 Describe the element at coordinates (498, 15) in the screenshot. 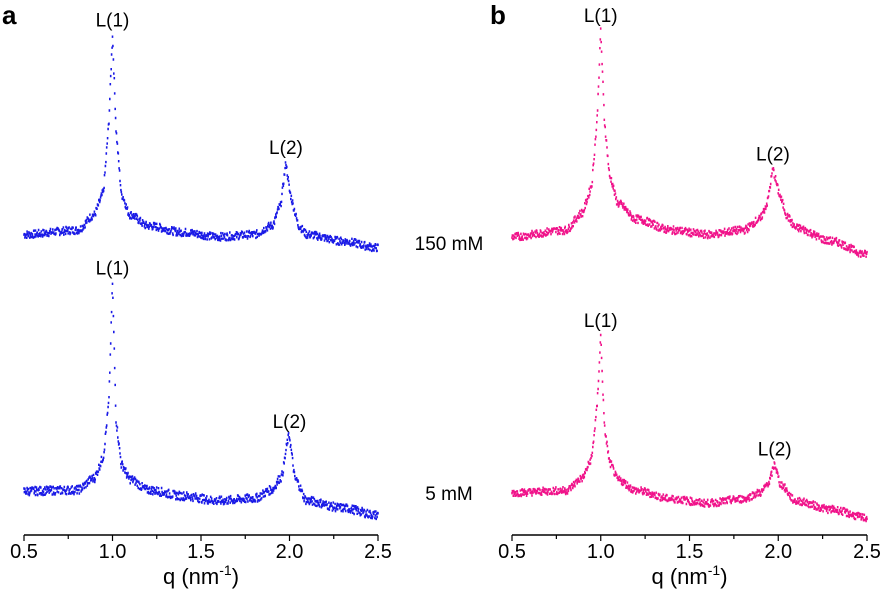

I see `panel-label: b` at that location.